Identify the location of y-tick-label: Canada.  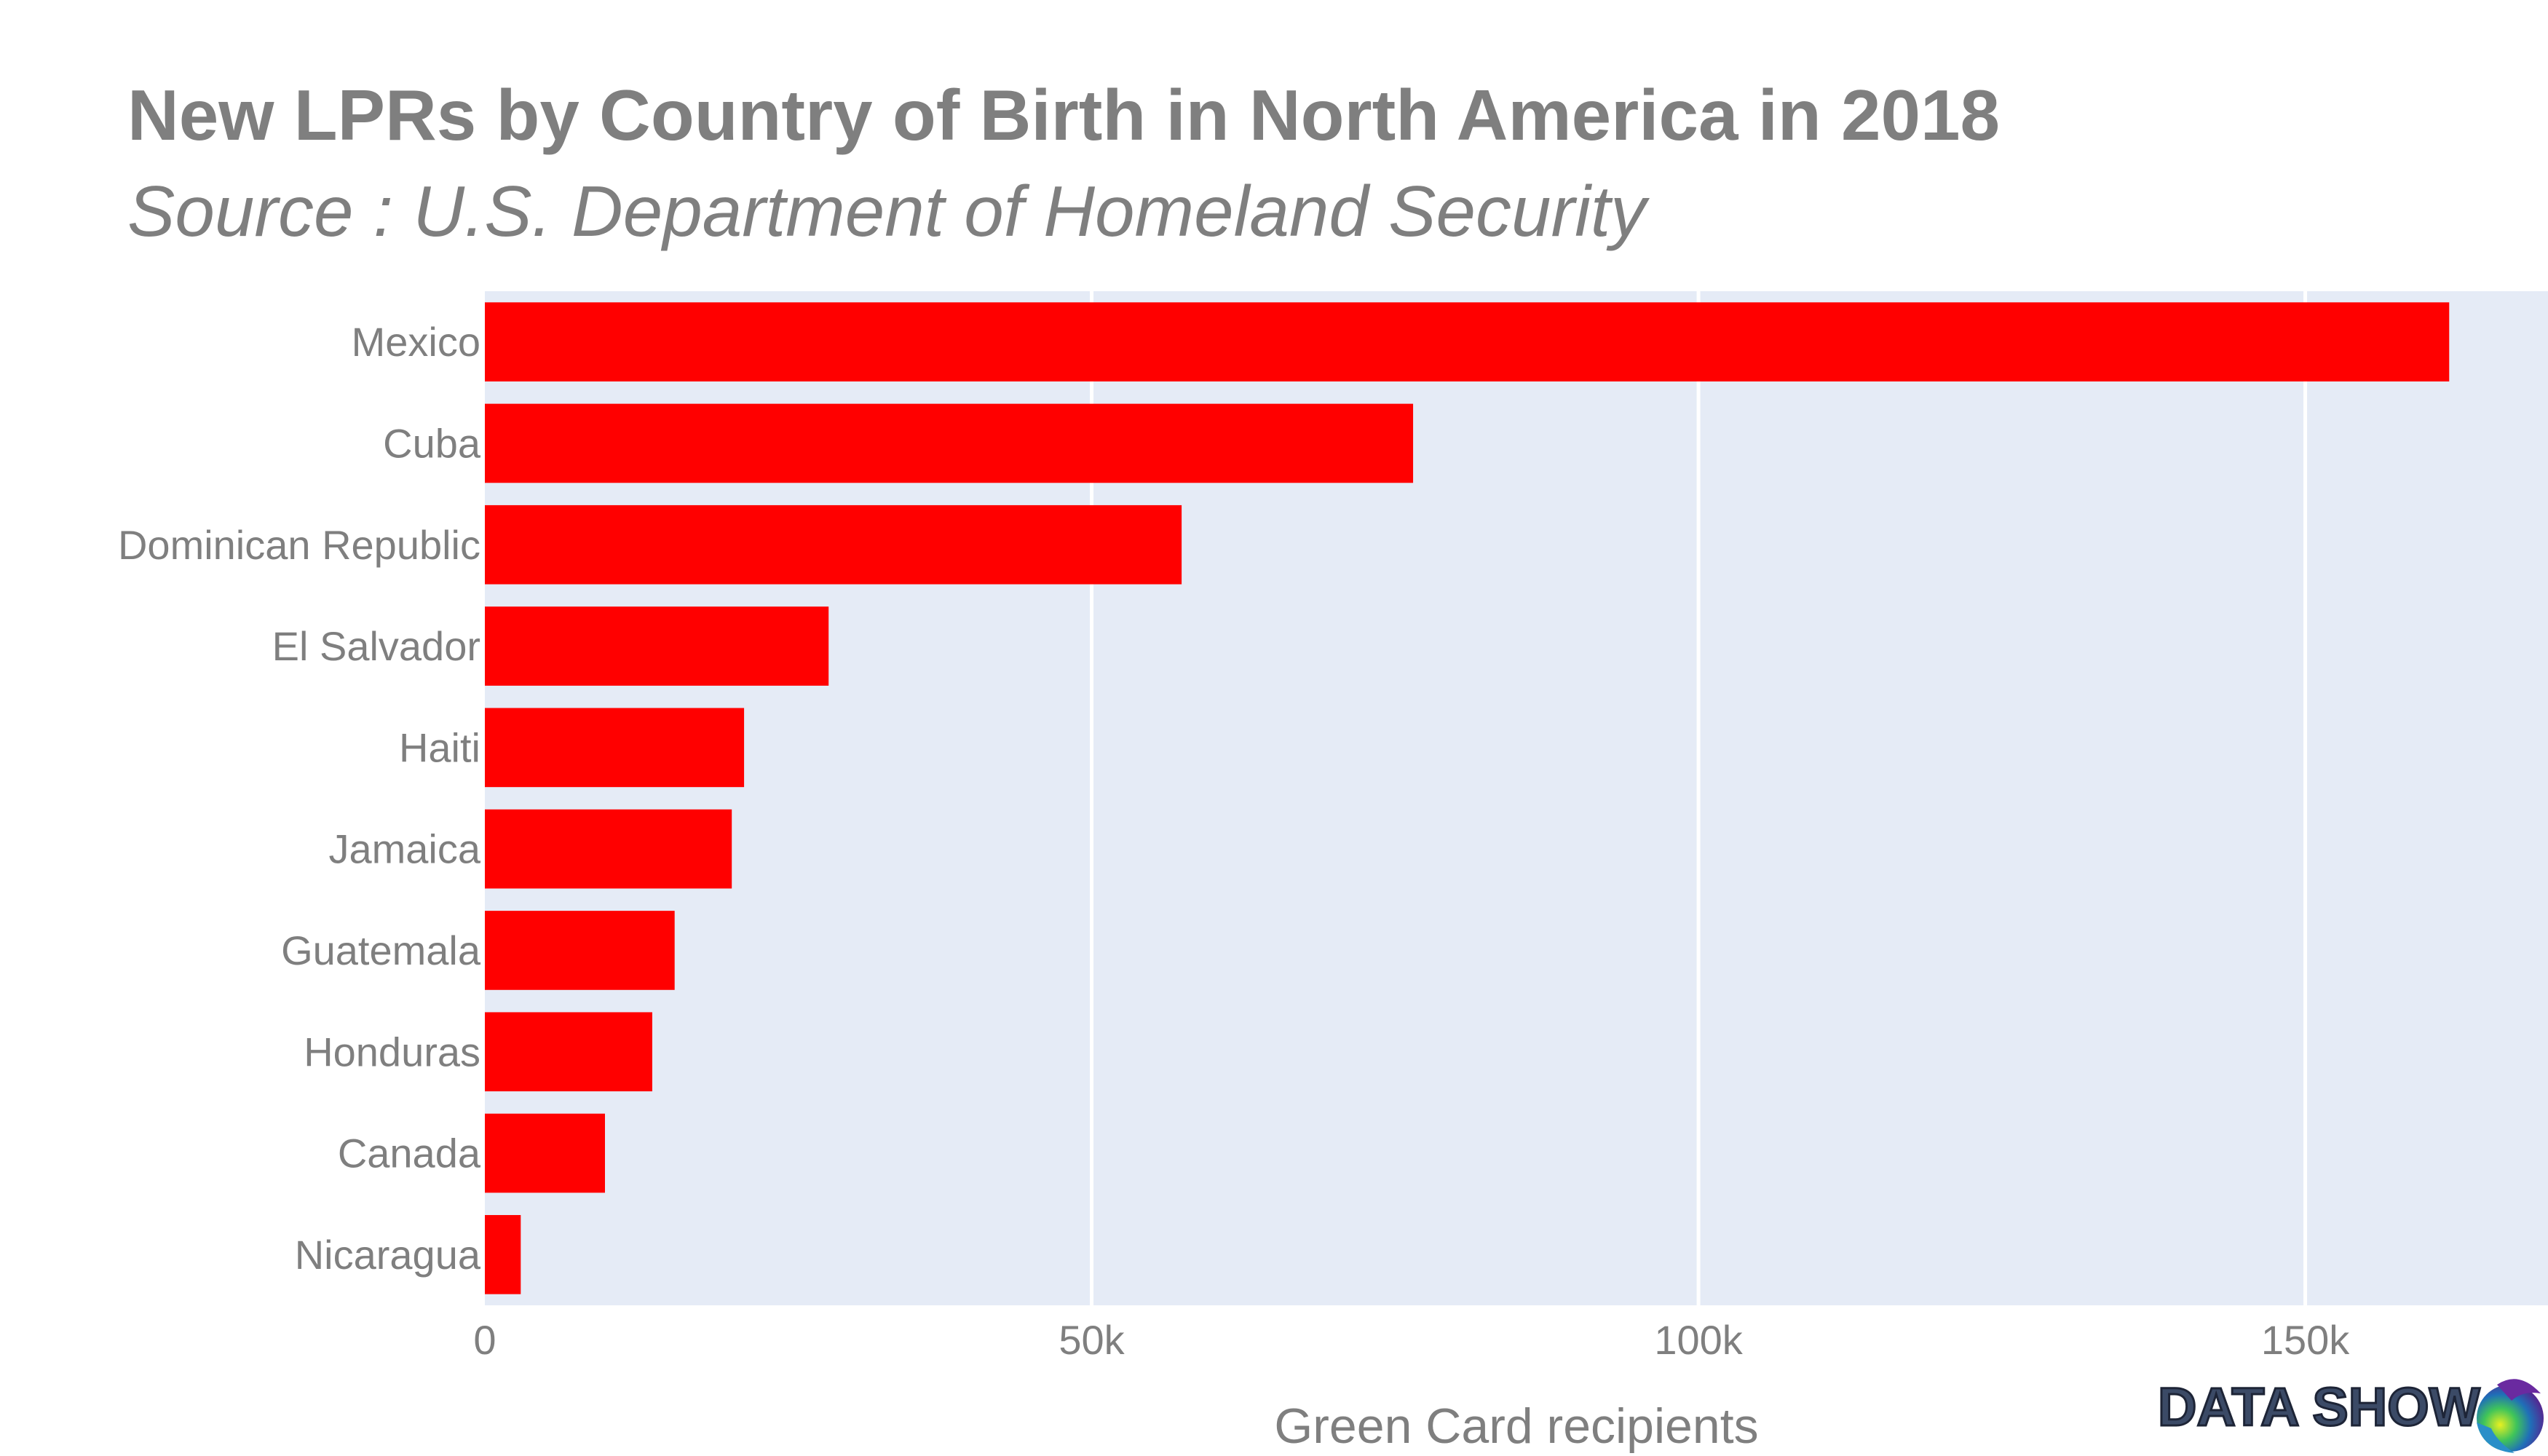
(409, 1153).